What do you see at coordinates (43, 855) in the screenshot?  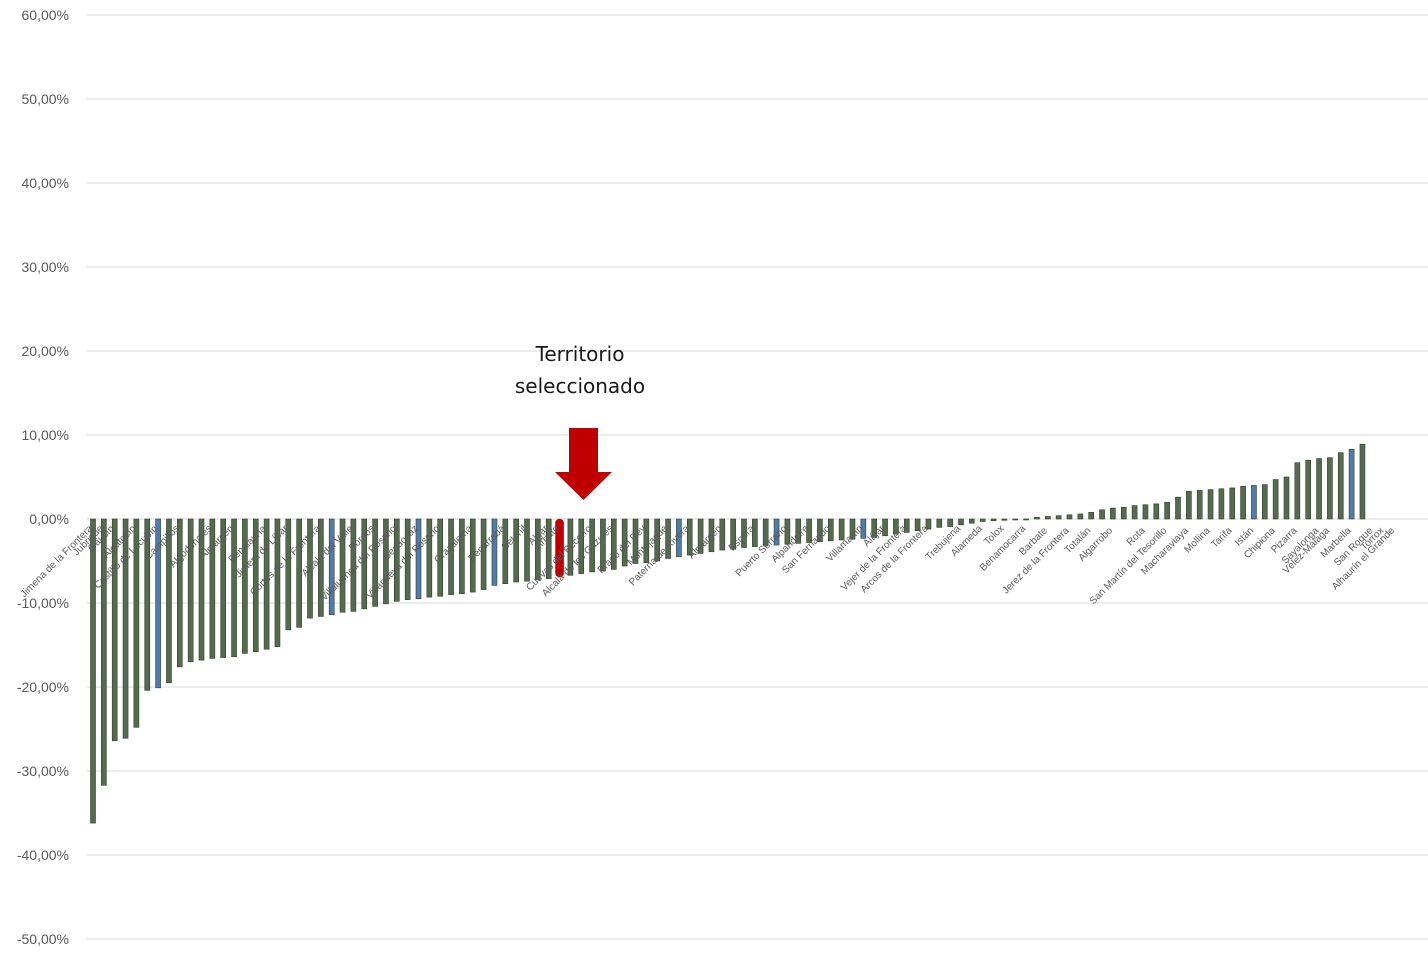 I see `y-tick-label: -40,00%` at bounding box center [43, 855].